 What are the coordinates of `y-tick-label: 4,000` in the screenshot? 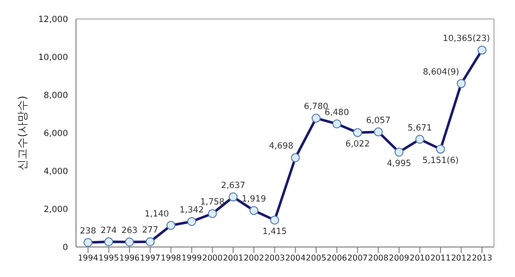 It's located at (56, 172).